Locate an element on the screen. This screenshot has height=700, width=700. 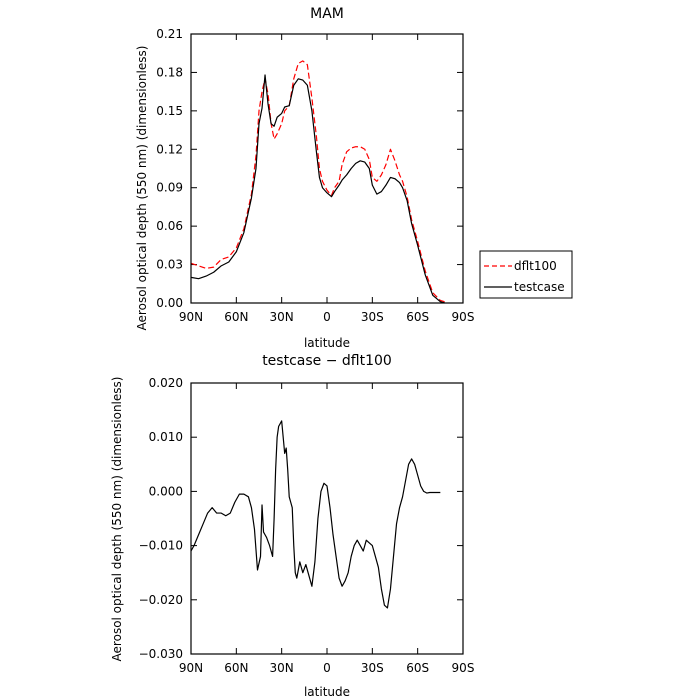
top-chart-xtick-label: 90S is located at coordinates (463, 317).